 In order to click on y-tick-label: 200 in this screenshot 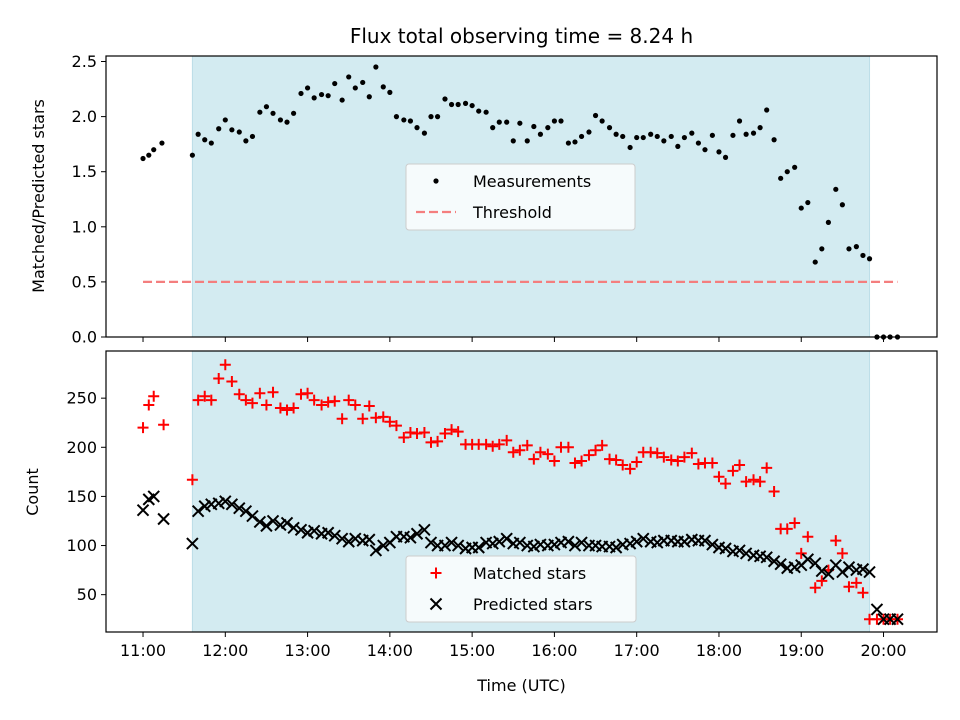, I will do `click(81, 447)`.